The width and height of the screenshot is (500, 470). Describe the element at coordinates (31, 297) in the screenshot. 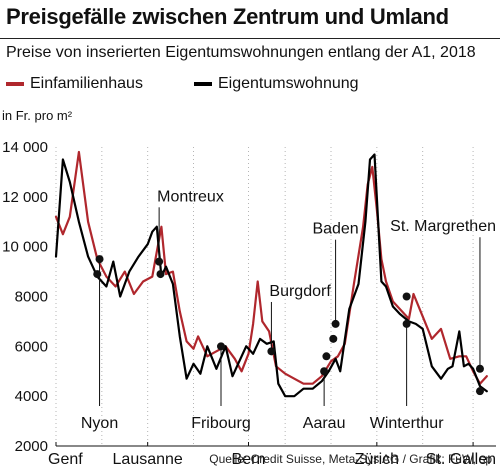

I see `y-tick-label: 8000` at that location.